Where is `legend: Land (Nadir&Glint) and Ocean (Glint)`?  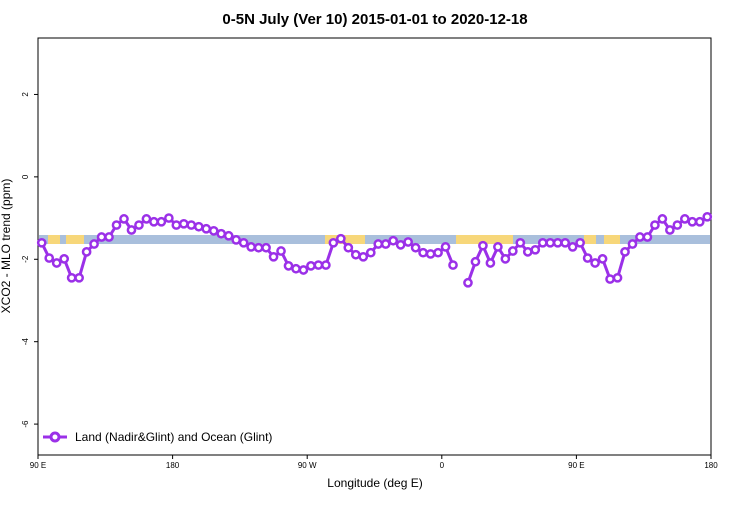 legend: Land (Nadir&Glint) and Ocean (Glint) is located at coordinates (157, 437).